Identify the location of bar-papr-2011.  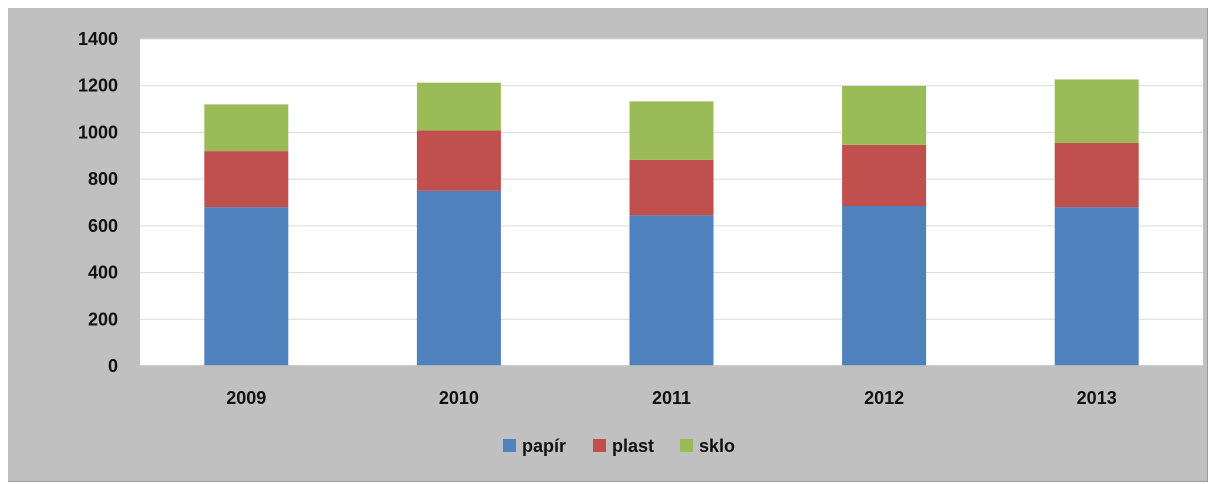
(671, 290).